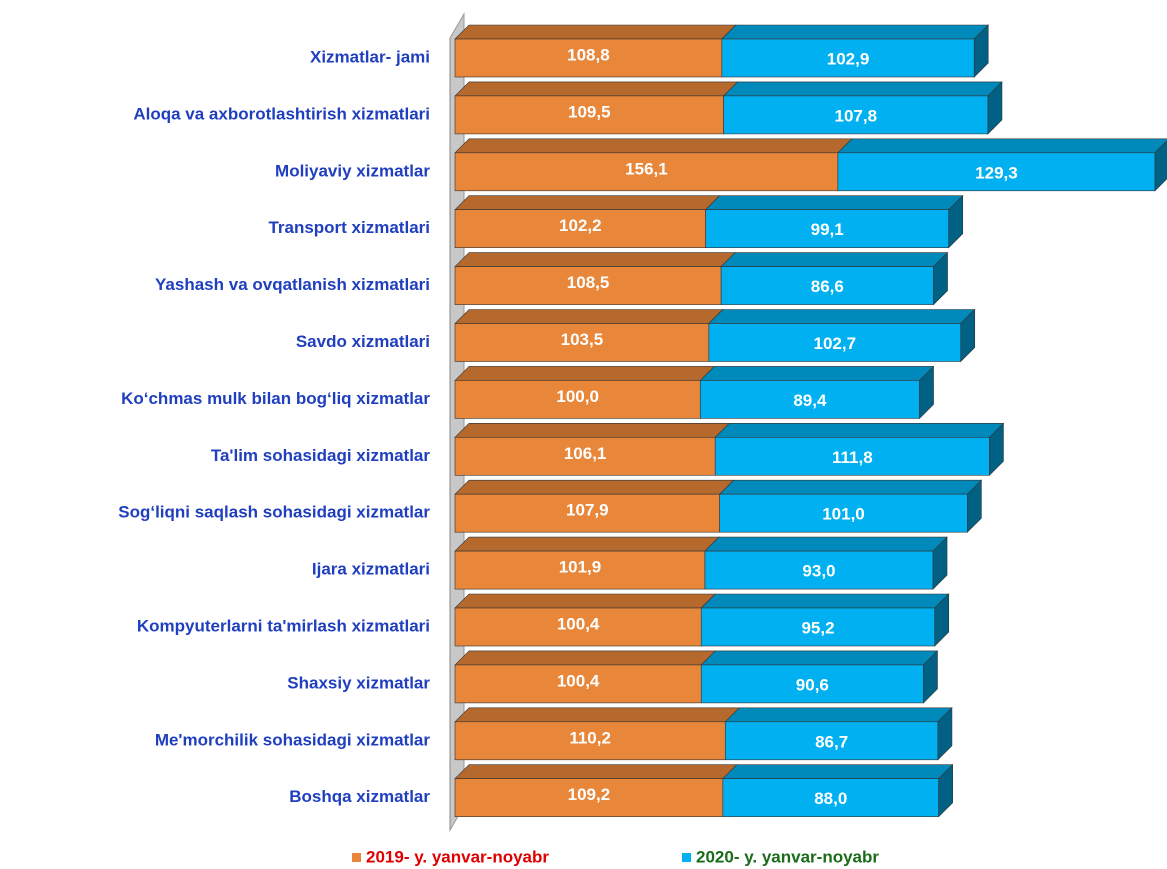 The image size is (1167, 869). What do you see at coordinates (352, 170) in the screenshot?
I see `category-label: Moliyaviy xizmatlar` at bounding box center [352, 170].